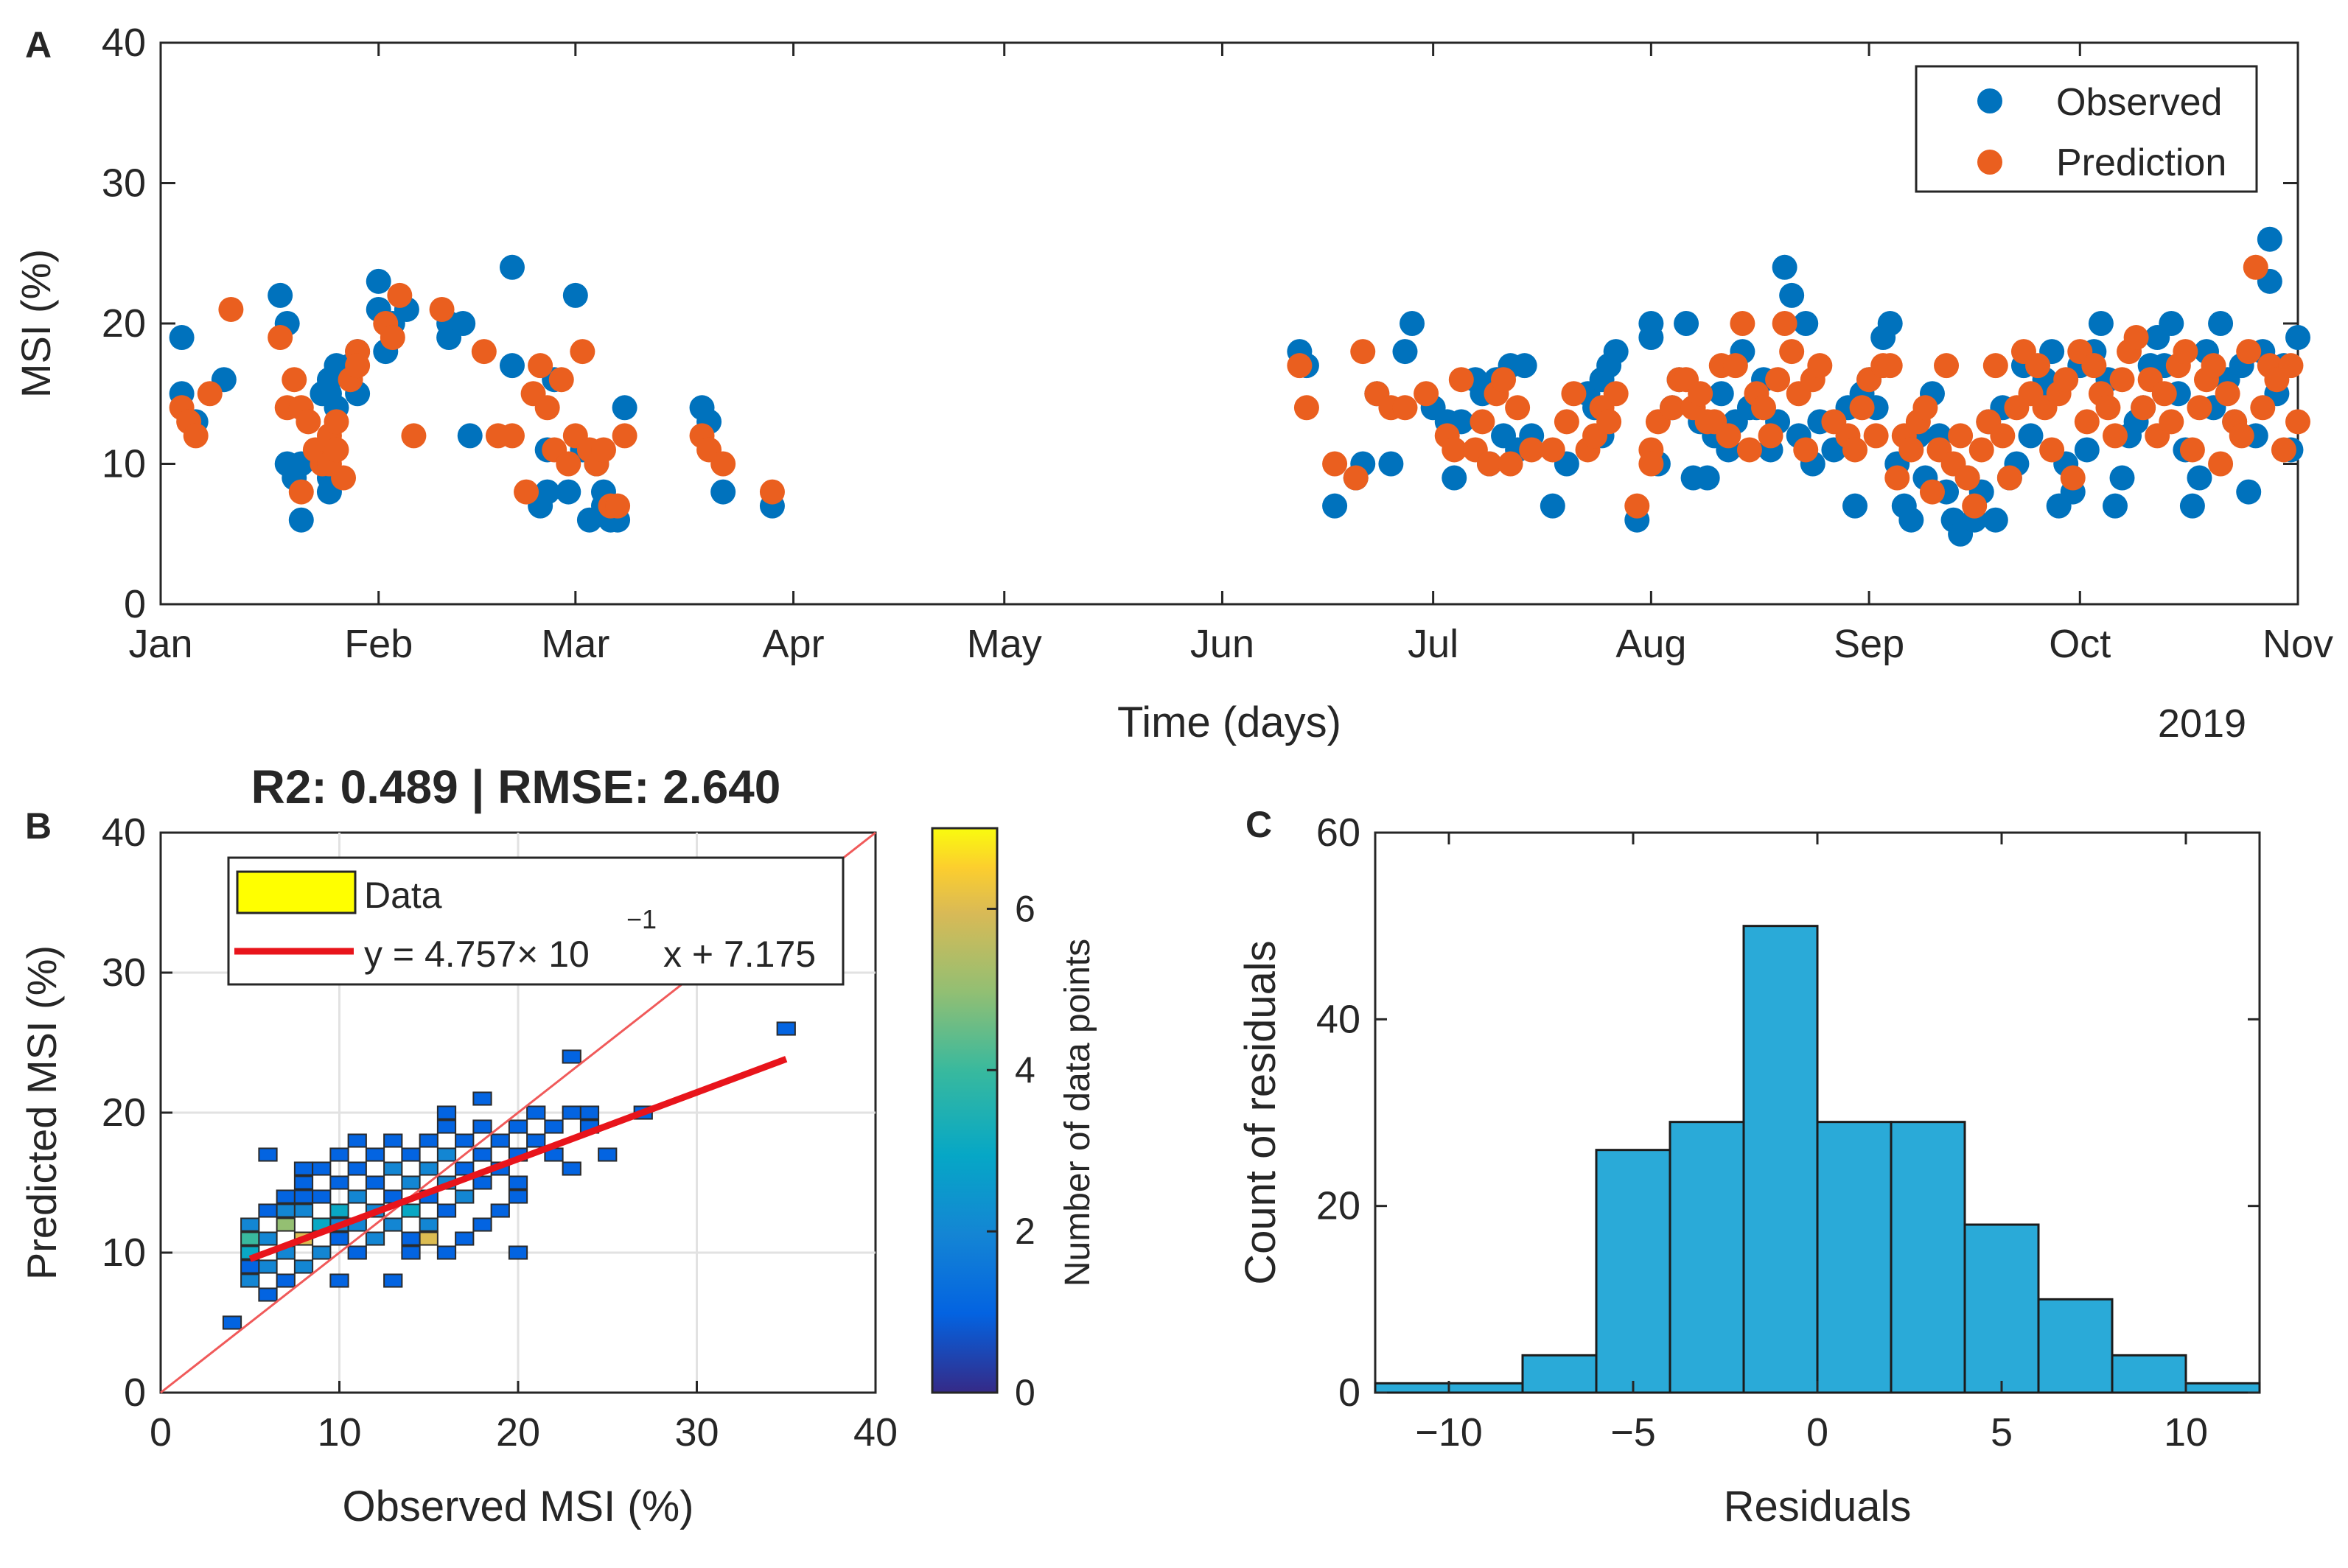 This screenshot has height=1568, width=2348. Describe the element at coordinates (403, 895) in the screenshot. I see `legend-data-label: Data` at that location.